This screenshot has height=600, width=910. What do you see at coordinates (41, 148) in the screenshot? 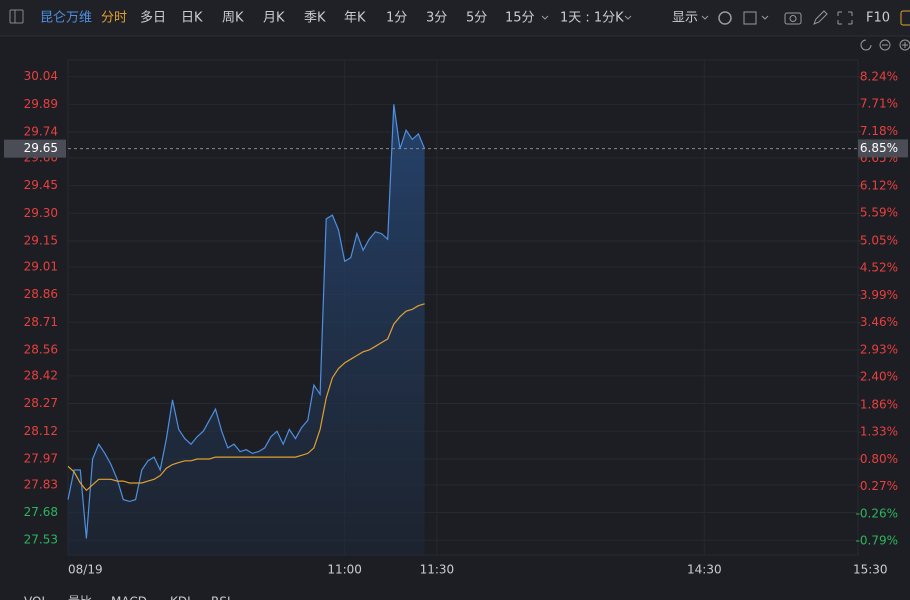
I see `last-price-label: 29.65` at bounding box center [41, 148].